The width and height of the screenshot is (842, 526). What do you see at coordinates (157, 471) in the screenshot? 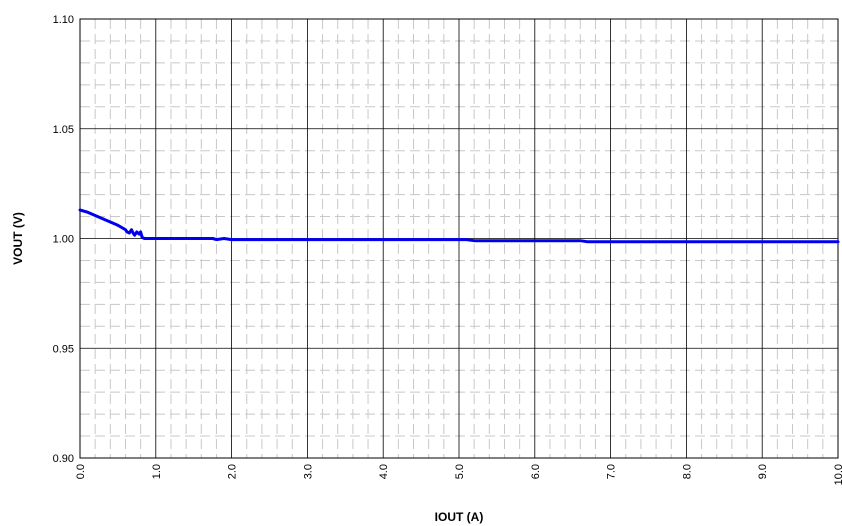
I see `x-tick-label: 1.0` at bounding box center [157, 471].